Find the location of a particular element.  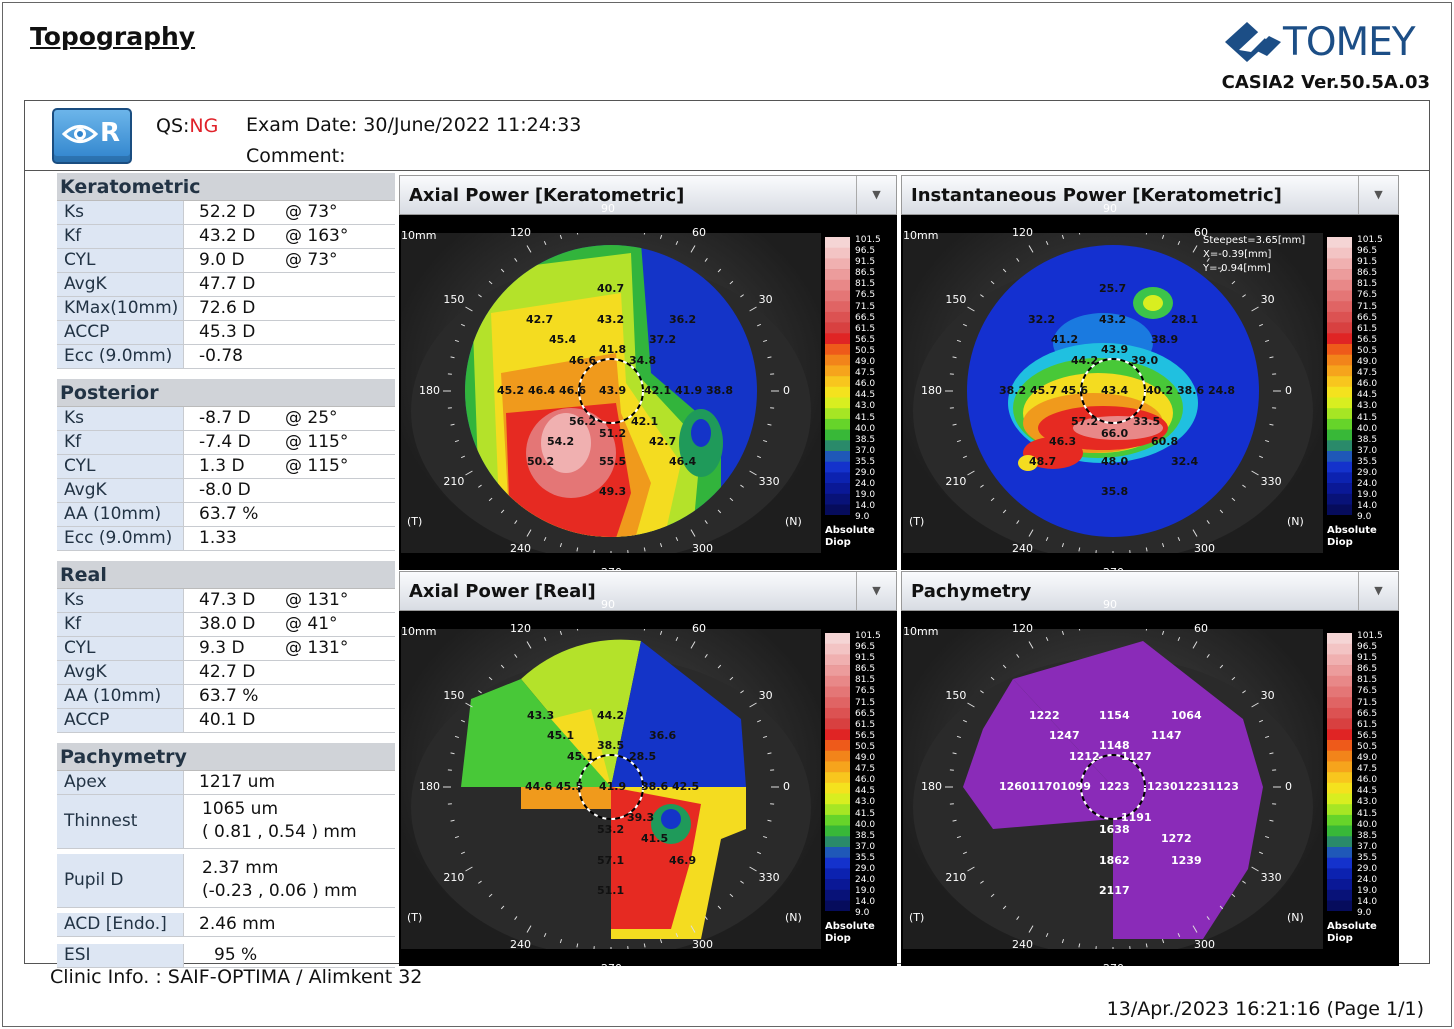

scale-value: 43.0 is located at coordinates (1367, 802).